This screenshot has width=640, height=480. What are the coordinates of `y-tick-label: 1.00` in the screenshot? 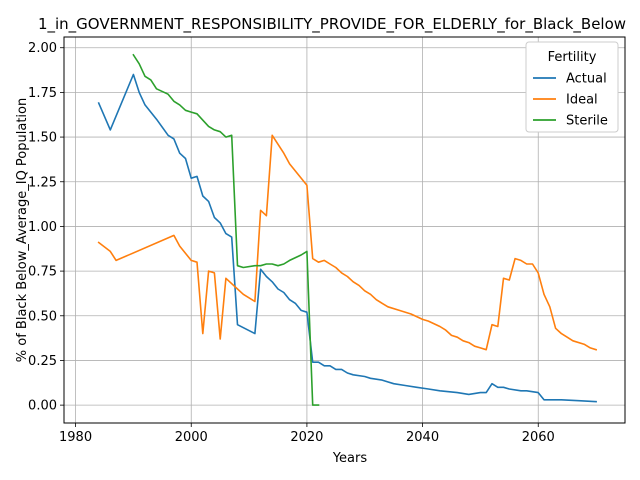 It's located at (42, 227).